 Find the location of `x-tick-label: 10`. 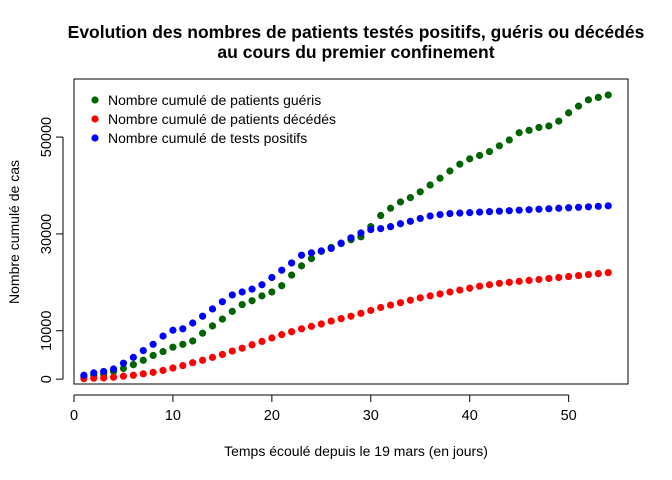

x-tick-label: 10 is located at coordinates (173, 416).